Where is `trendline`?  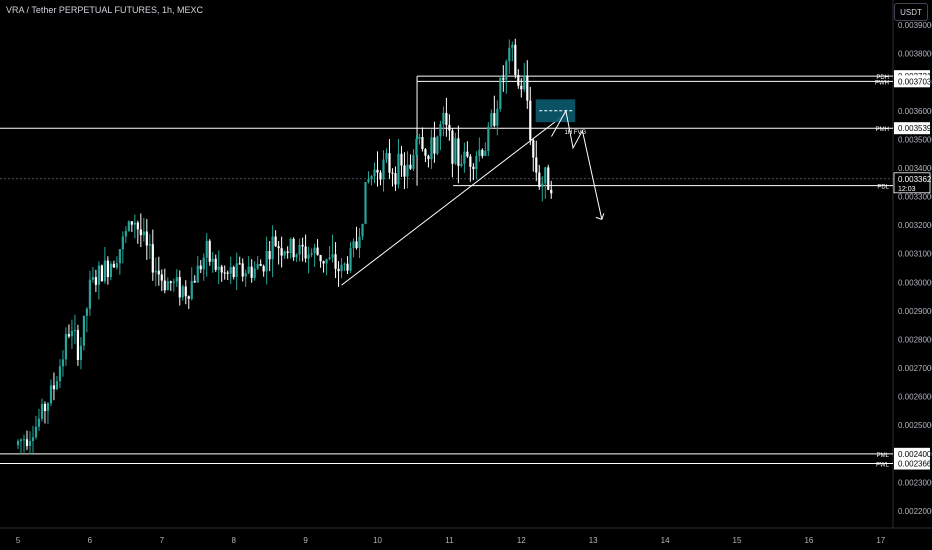 trendline is located at coordinates (454, 199).